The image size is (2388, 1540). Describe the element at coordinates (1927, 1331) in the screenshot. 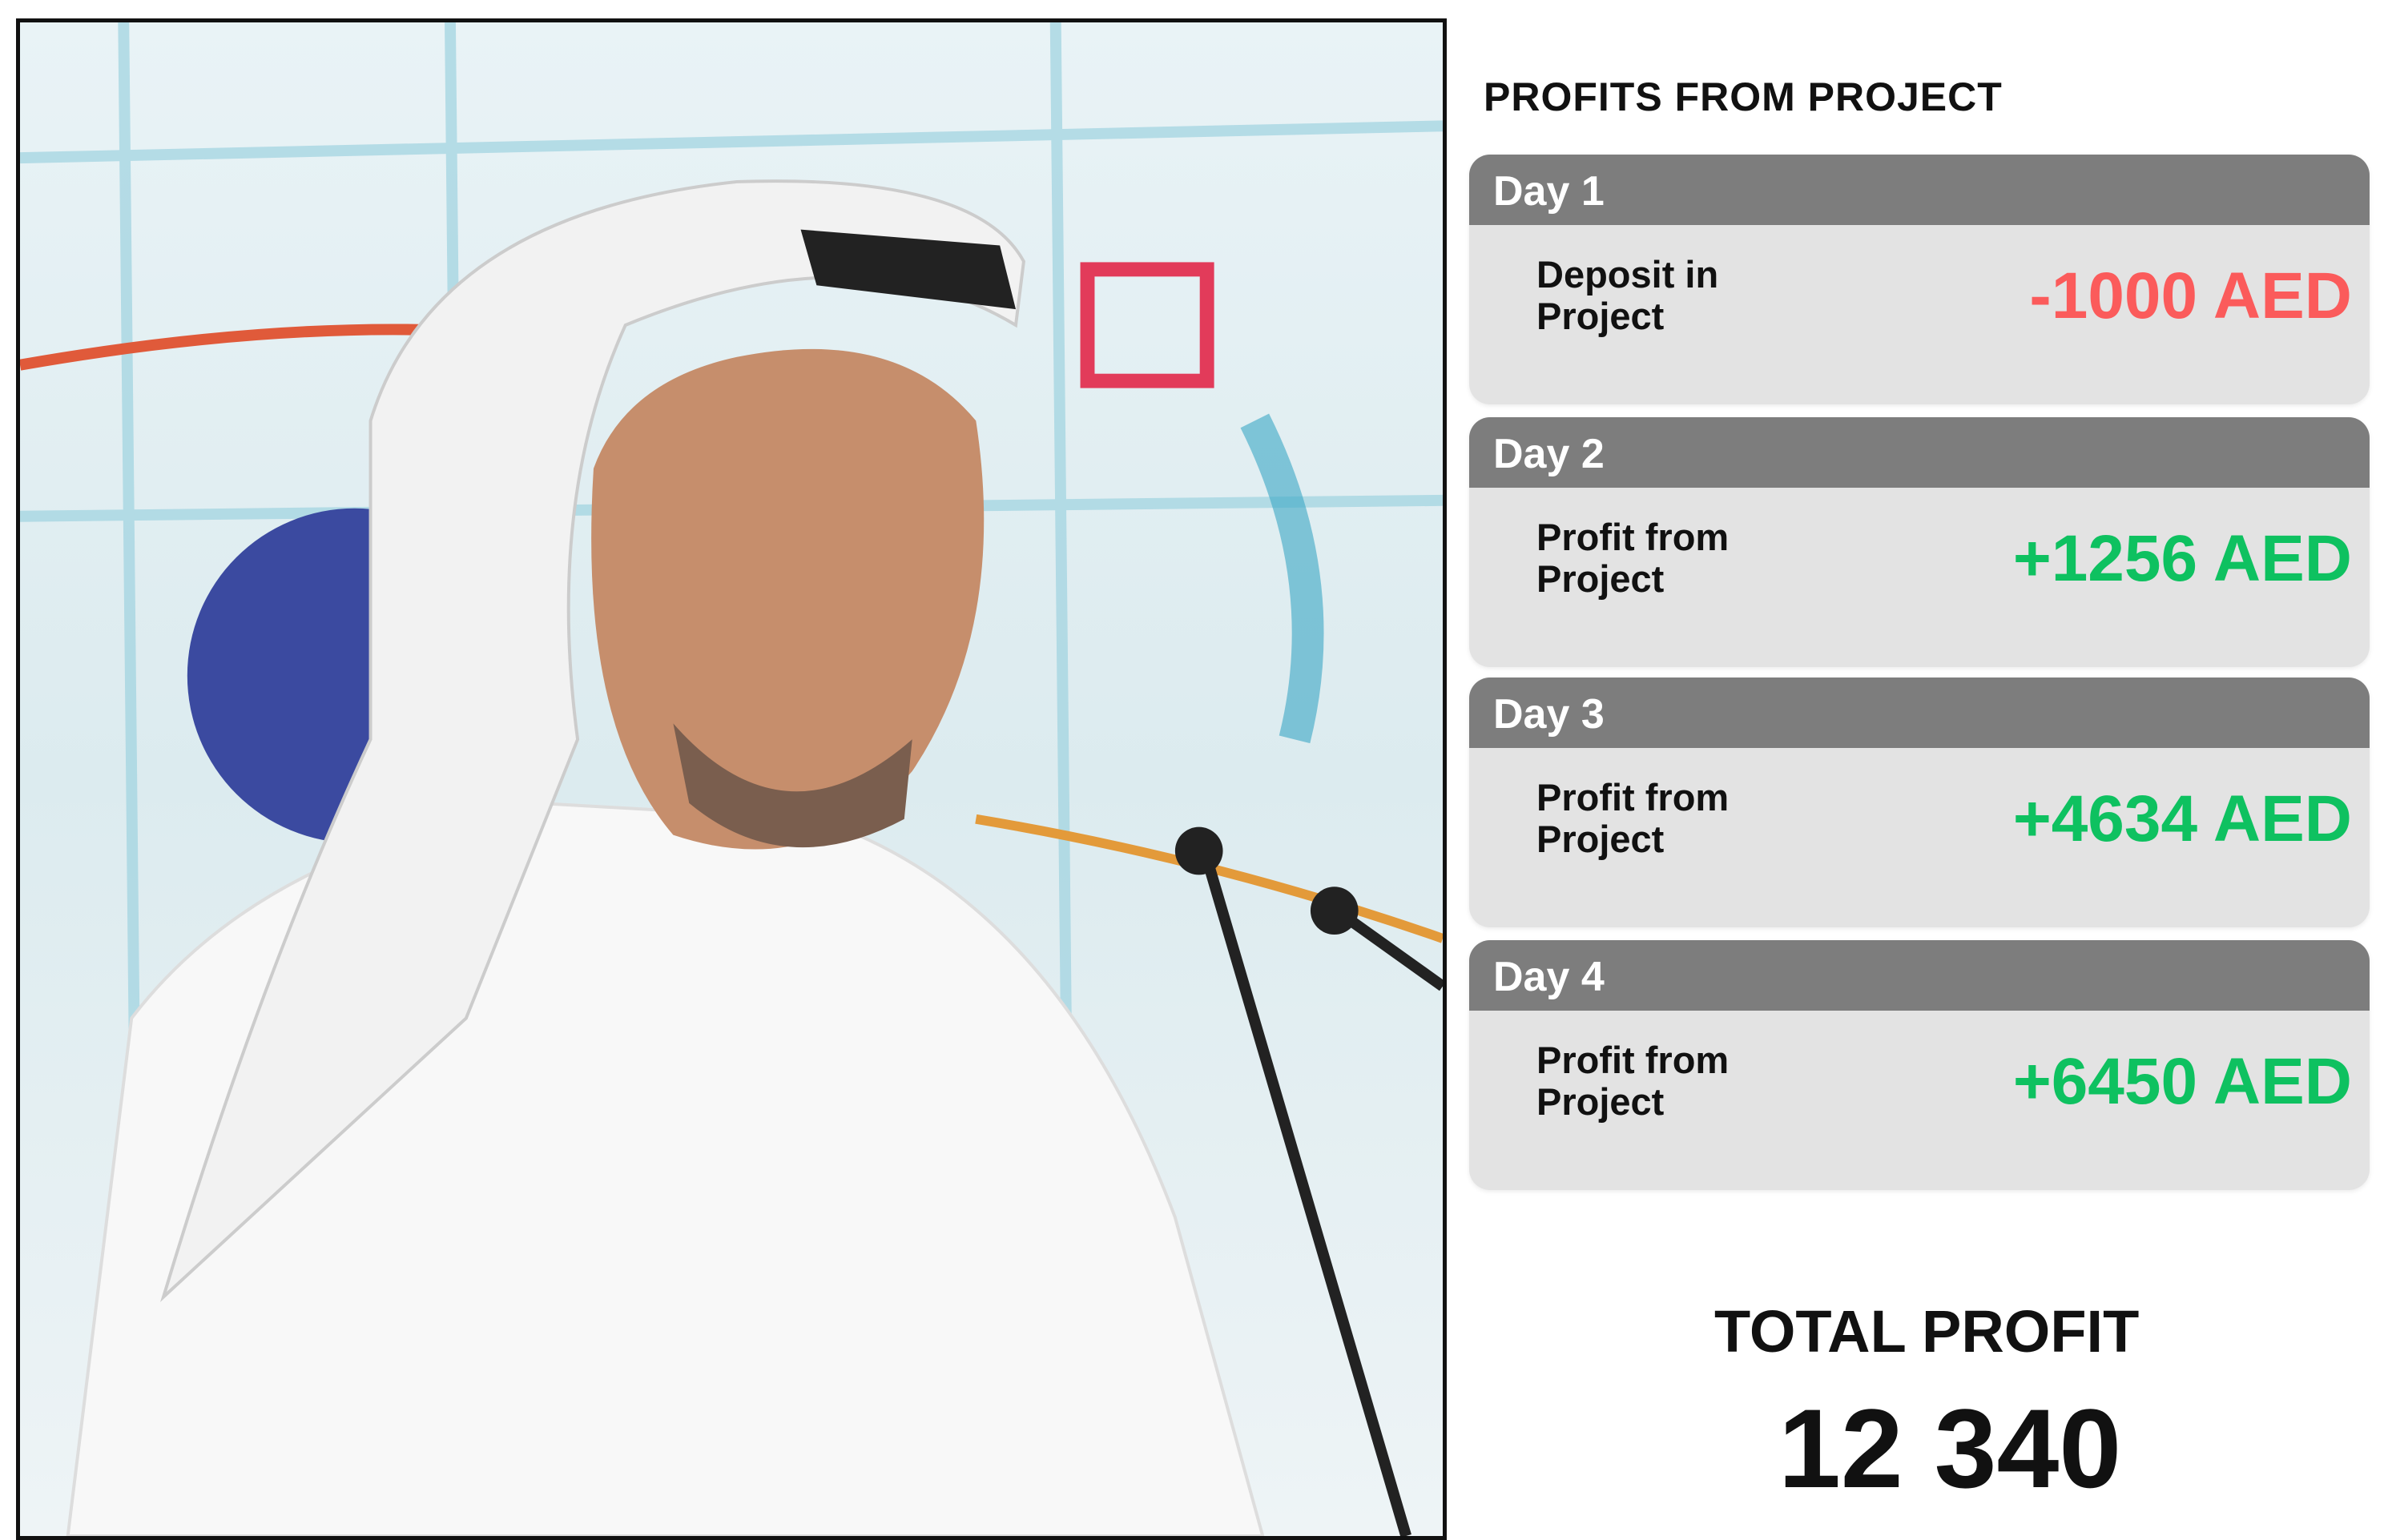

I see `total-profit-label: TOTAL PROFIT` at that location.